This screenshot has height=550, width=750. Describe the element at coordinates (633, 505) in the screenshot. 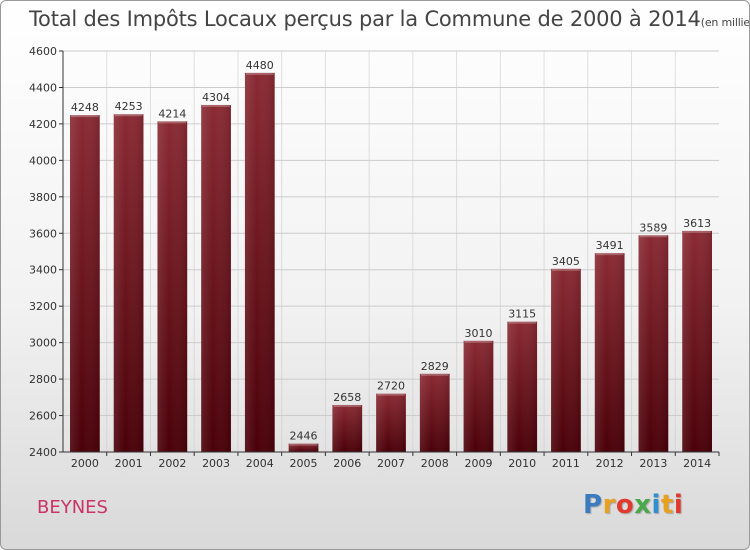

I see `proxiti-logo: Proxiti` at that location.